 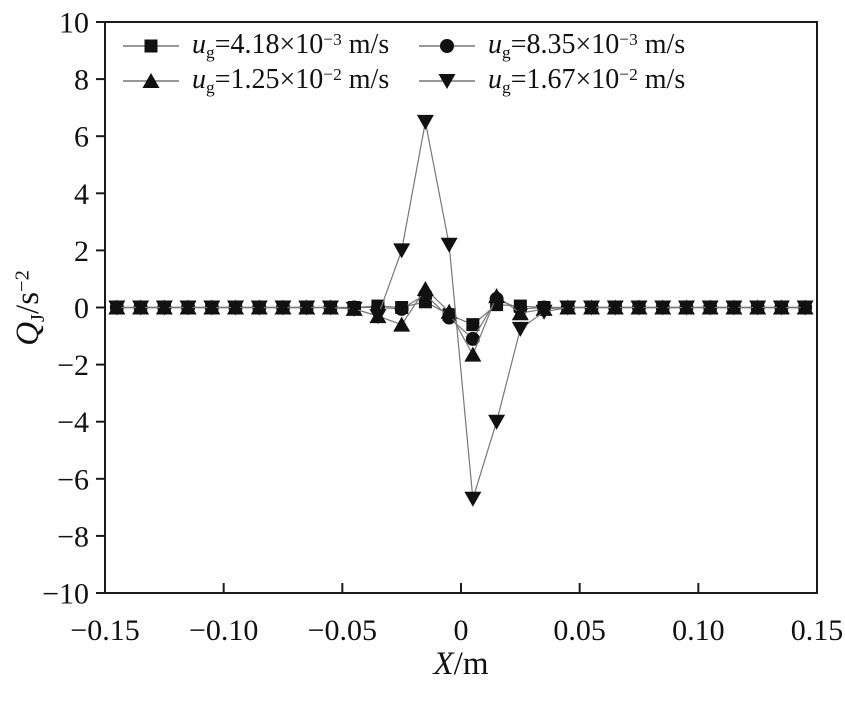 What do you see at coordinates (22, 281) in the screenshot?
I see `y-title-exponent: −2` at bounding box center [22, 281].